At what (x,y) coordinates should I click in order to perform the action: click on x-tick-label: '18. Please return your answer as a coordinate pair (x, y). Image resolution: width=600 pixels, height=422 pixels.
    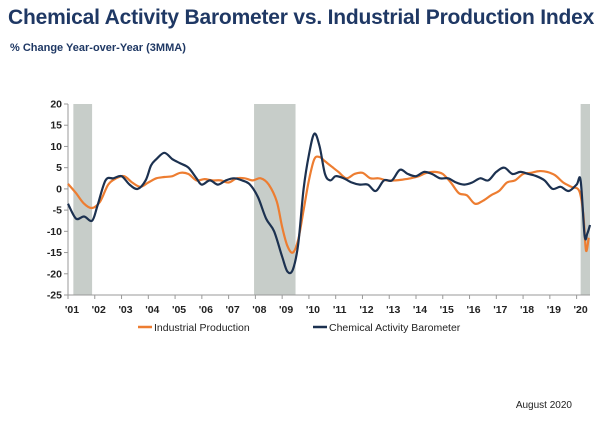
    Looking at the image, I should click on (527, 310).